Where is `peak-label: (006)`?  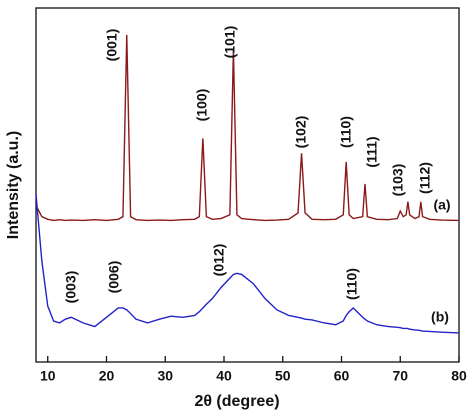
peak-label: (006) is located at coordinates (114, 277).